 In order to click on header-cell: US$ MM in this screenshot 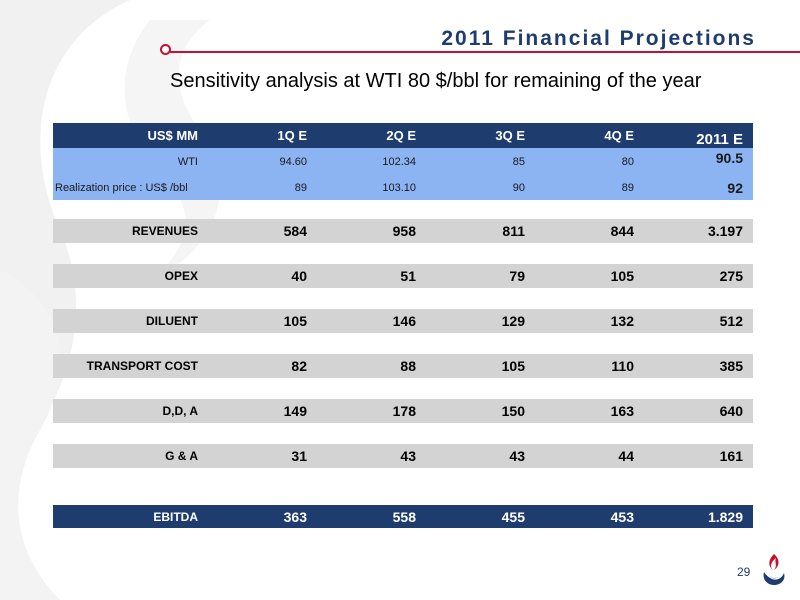, I will do `click(130, 135)`.